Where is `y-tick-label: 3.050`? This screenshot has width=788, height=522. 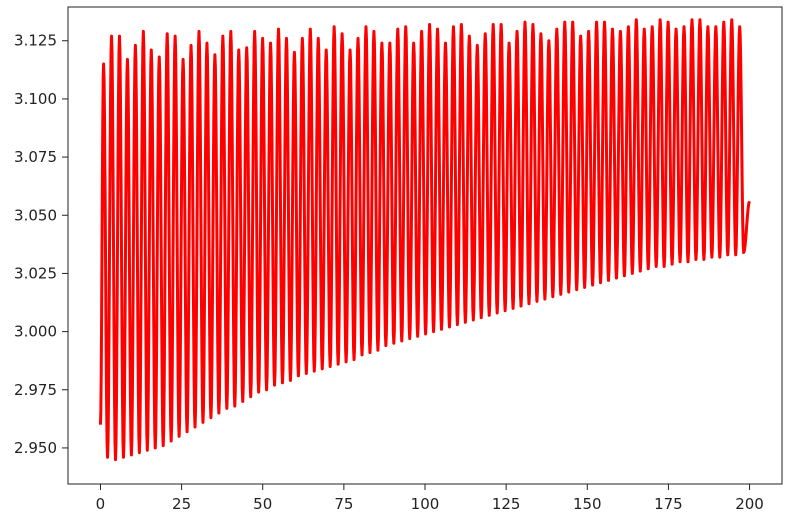 y-tick-label: 3.050 is located at coordinates (35, 215).